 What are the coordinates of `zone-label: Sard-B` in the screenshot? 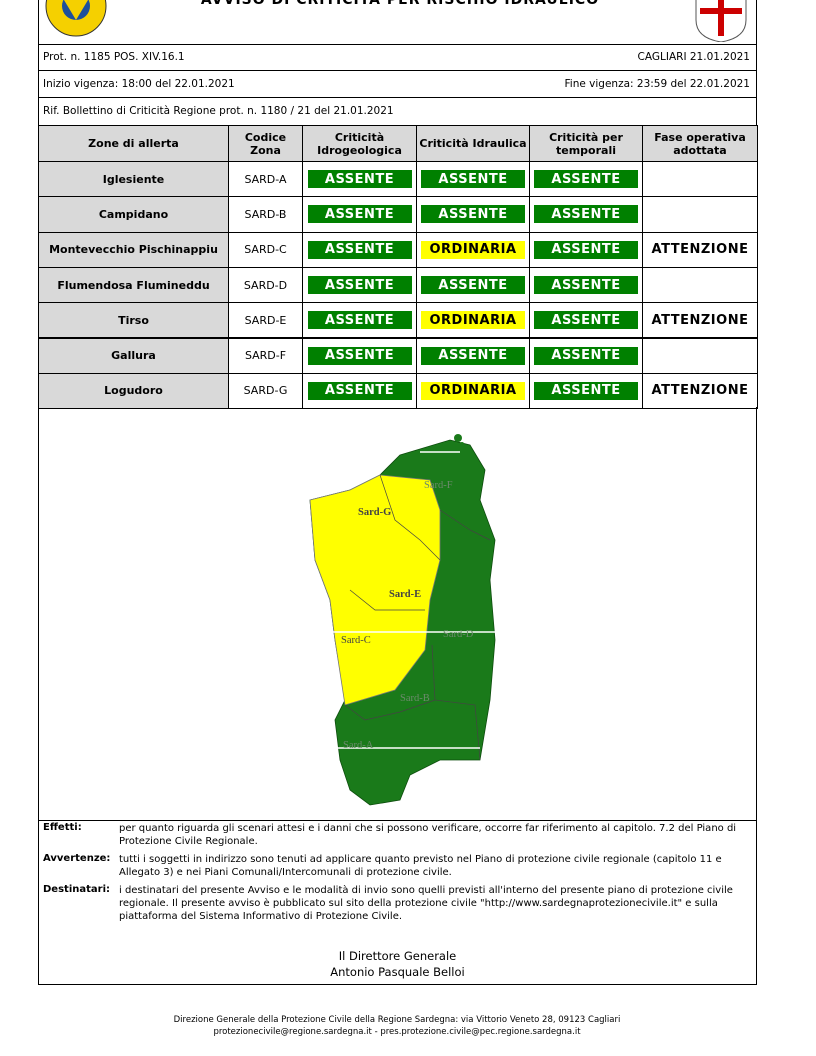 It's located at (415, 698).